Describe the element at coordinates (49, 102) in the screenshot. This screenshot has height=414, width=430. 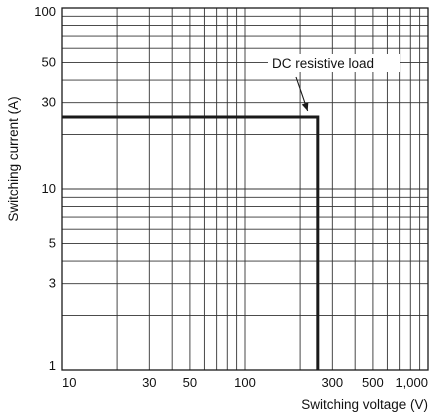
I see `y-tick-label: 30` at that location.